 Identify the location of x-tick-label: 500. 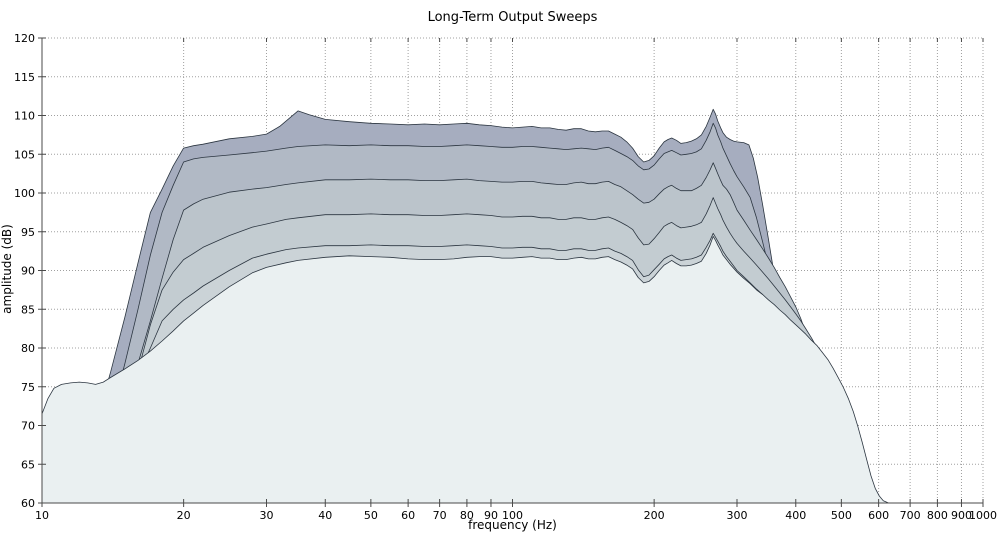
(841, 515).